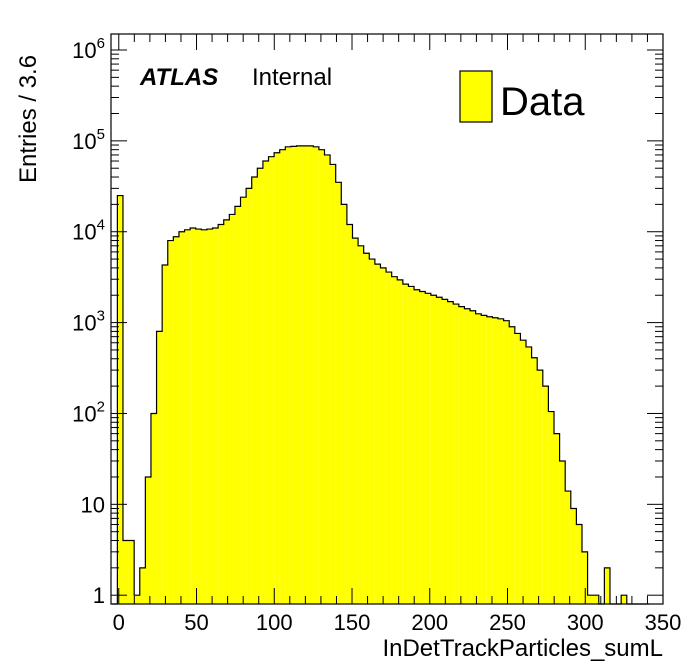  What do you see at coordinates (429, 622) in the screenshot?
I see `x-tick-label: 200` at bounding box center [429, 622].